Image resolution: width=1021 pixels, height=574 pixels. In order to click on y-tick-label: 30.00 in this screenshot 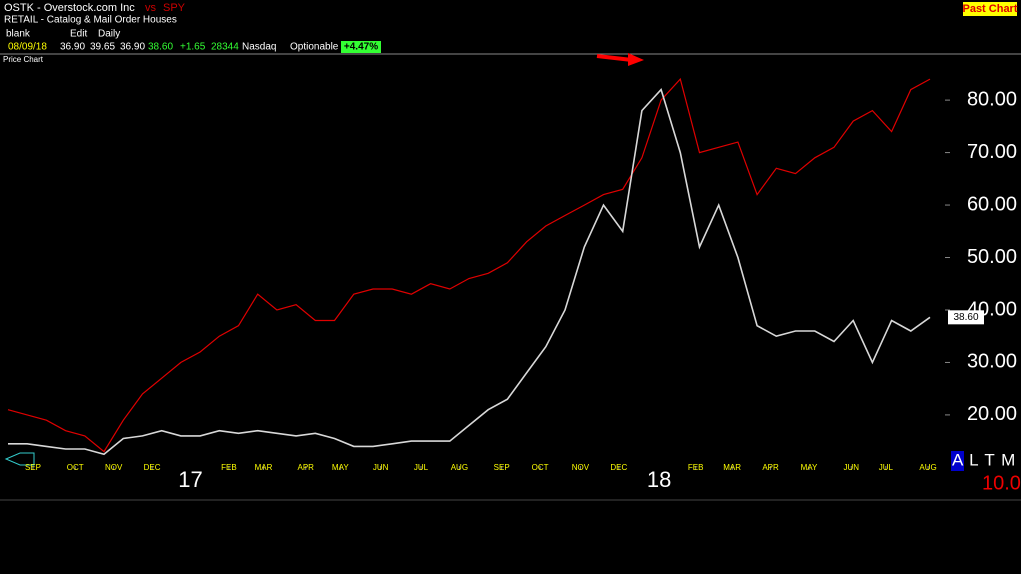, I will do `click(992, 362)`.